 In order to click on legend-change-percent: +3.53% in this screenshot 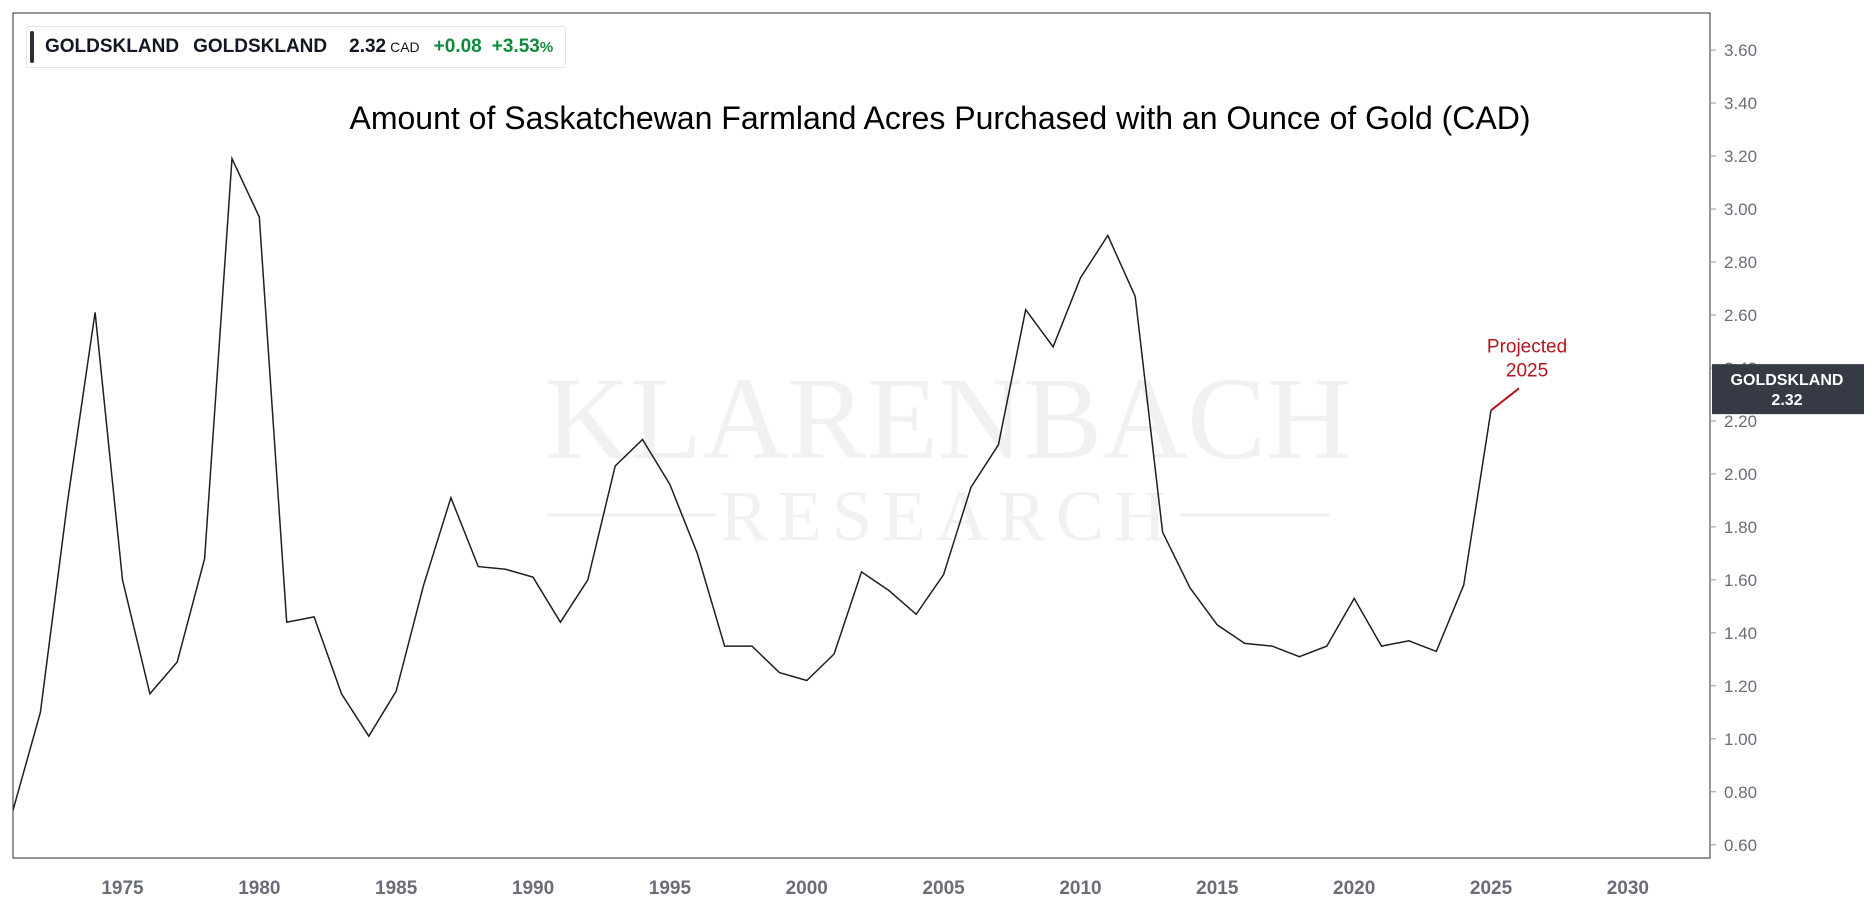, I will do `click(522, 47)`.